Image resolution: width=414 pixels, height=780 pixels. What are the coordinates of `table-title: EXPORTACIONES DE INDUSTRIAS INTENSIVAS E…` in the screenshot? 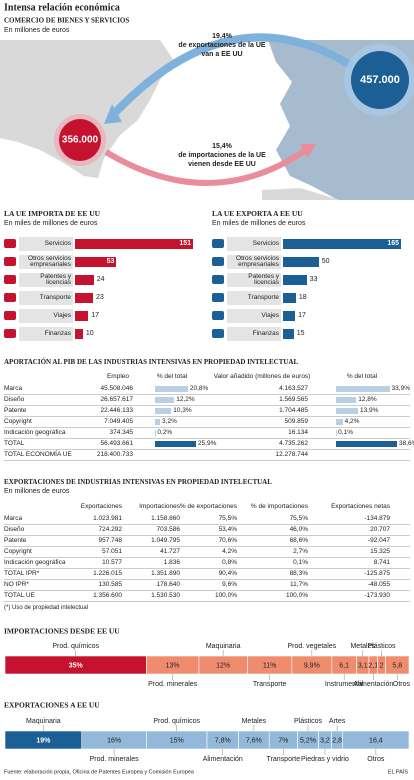 It's located at (138, 482).